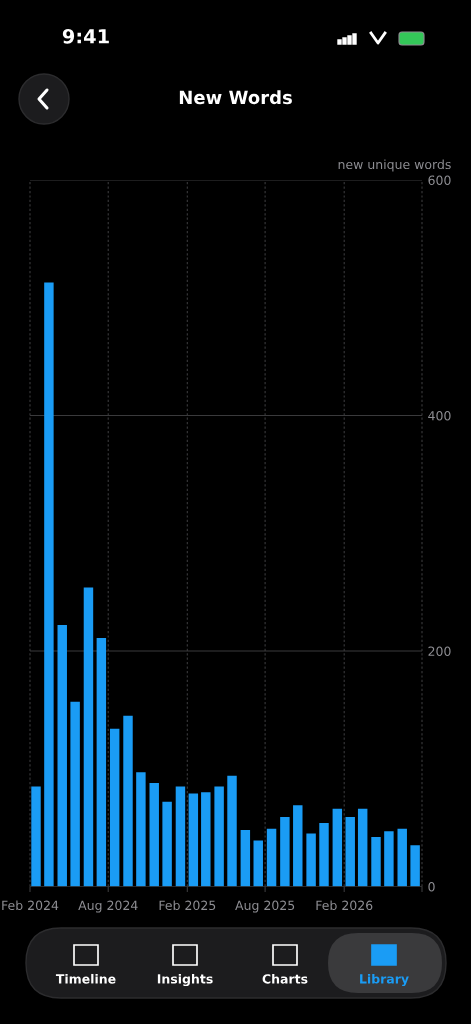 The width and height of the screenshot is (471, 1024). Describe the element at coordinates (439, 651) in the screenshot. I see `y-tick-label: 200` at that location.